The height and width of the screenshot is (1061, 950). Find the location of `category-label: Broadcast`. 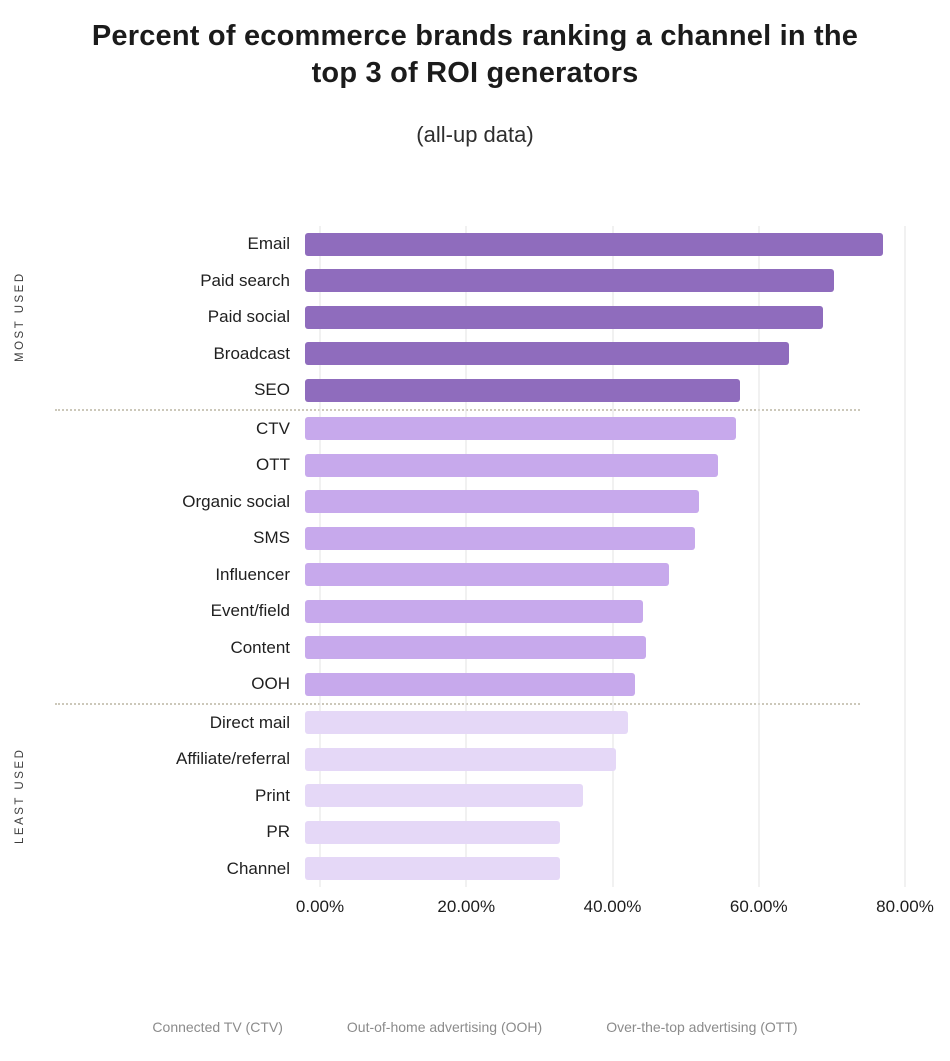

category-label: Broadcast is located at coordinates (251, 353).